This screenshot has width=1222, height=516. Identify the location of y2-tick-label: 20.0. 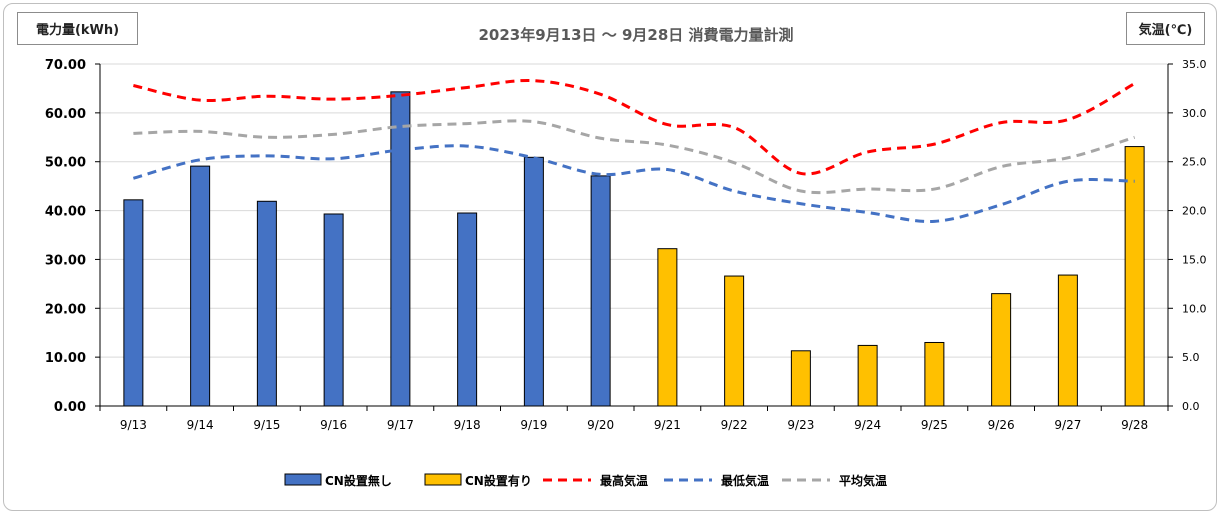
(1194, 211).